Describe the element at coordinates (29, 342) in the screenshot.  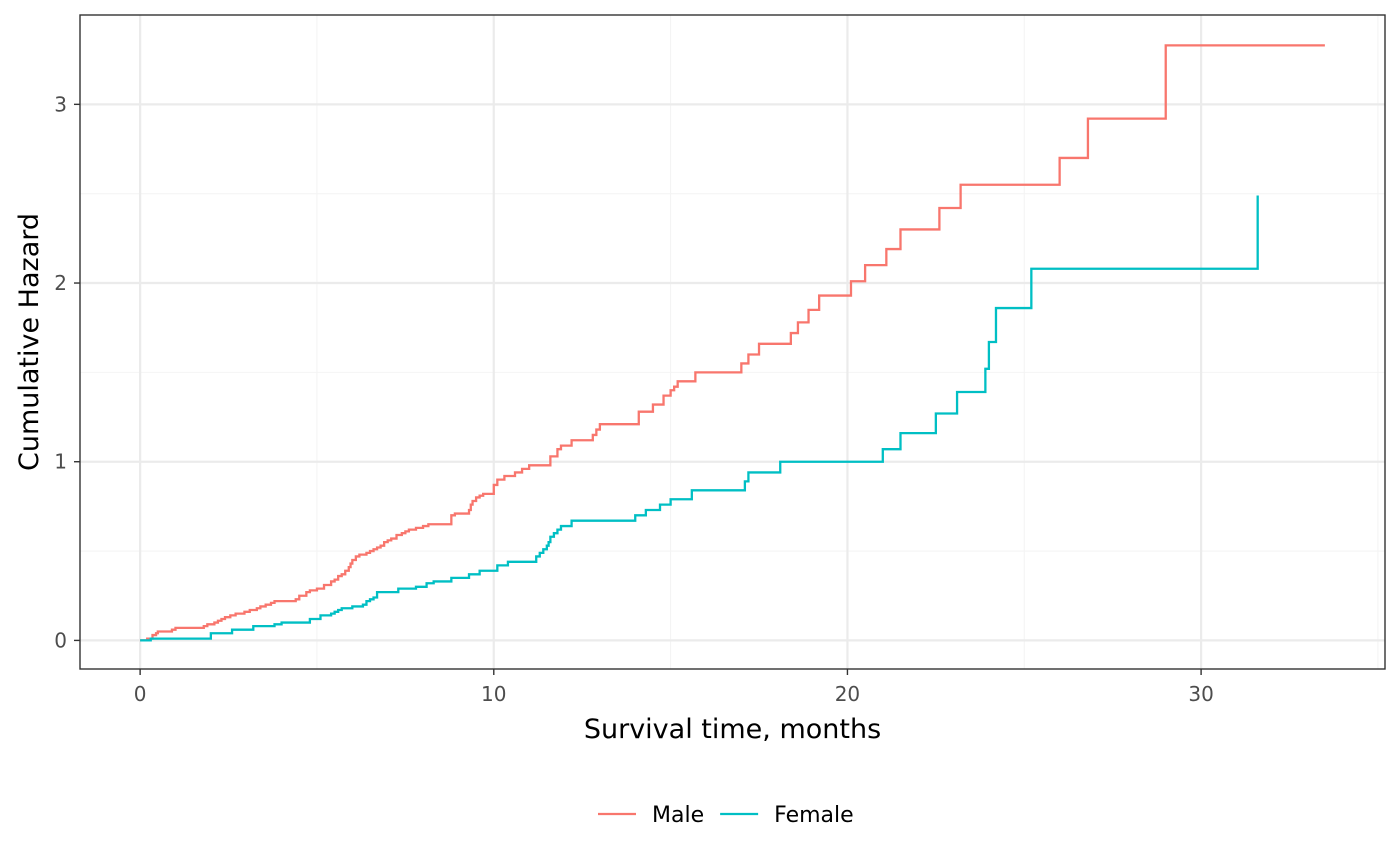
I see `y-axis-title: Cumulative Hazard` at that location.